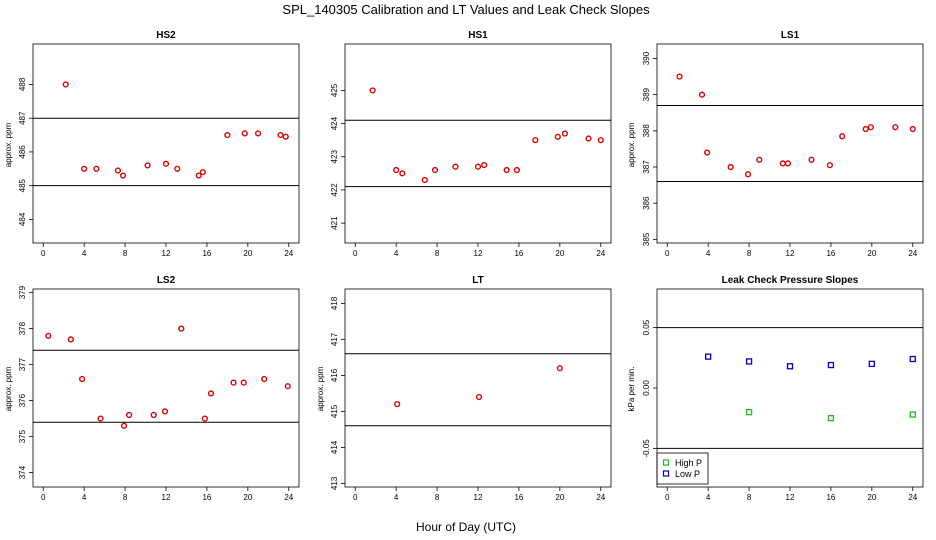 The width and height of the screenshot is (936, 540). Describe the element at coordinates (22, 219) in the screenshot. I see `y-tick-label-hs2-0: 484` at that location.